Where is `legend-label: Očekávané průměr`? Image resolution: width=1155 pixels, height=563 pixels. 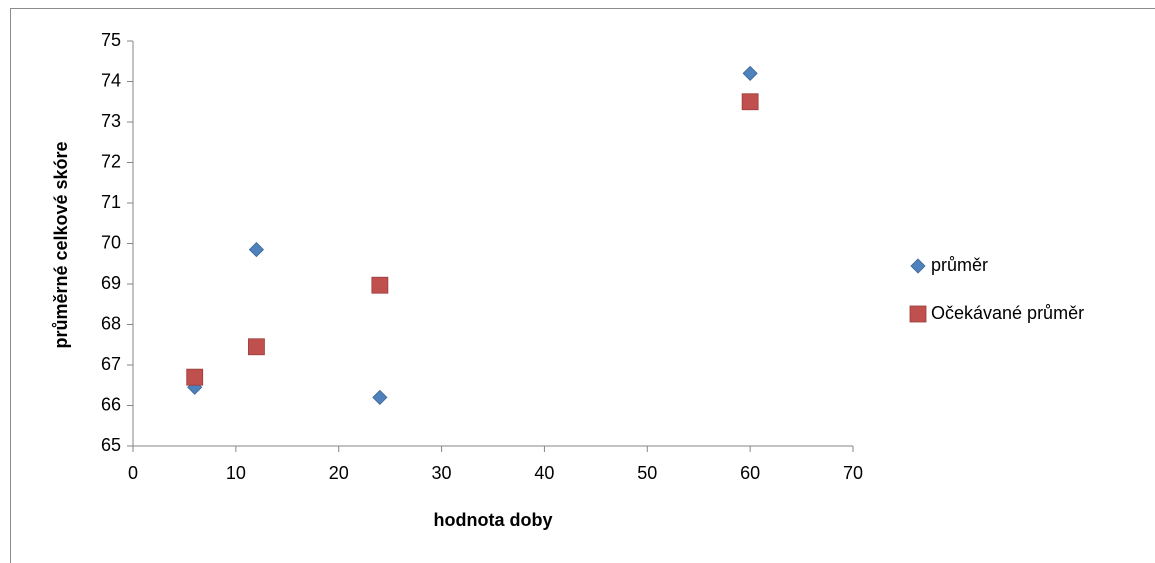 legend-label: Očekávané průměr is located at coordinates (1007, 313).